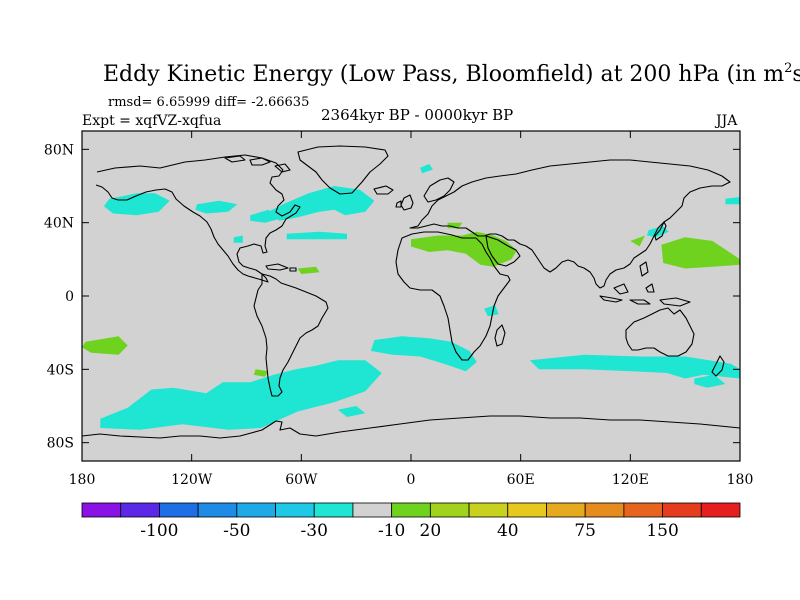  I want to click on coast-south-america, so click(291, 335).